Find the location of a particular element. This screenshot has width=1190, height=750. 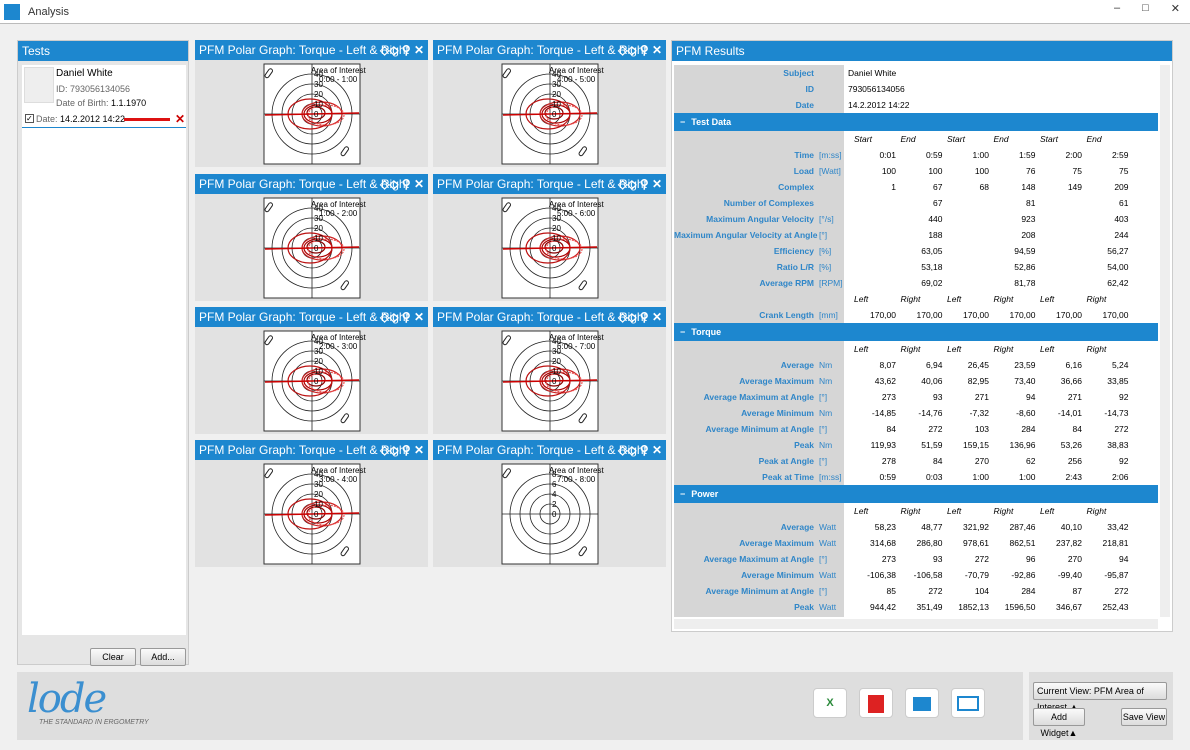

cell: 68 is located at coordinates (984, 187).